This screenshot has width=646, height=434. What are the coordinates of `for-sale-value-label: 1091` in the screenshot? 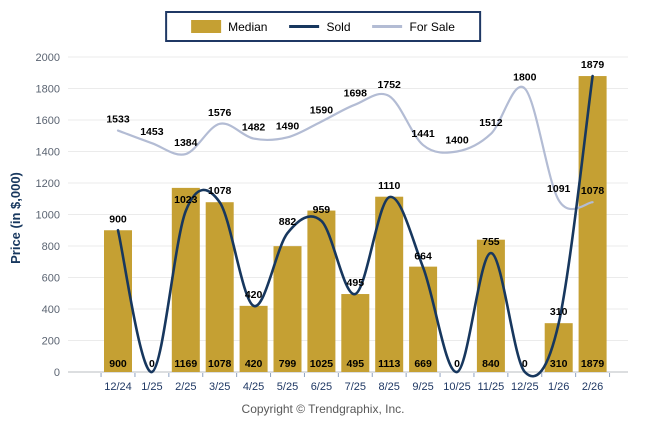 It's located at (559, 189).